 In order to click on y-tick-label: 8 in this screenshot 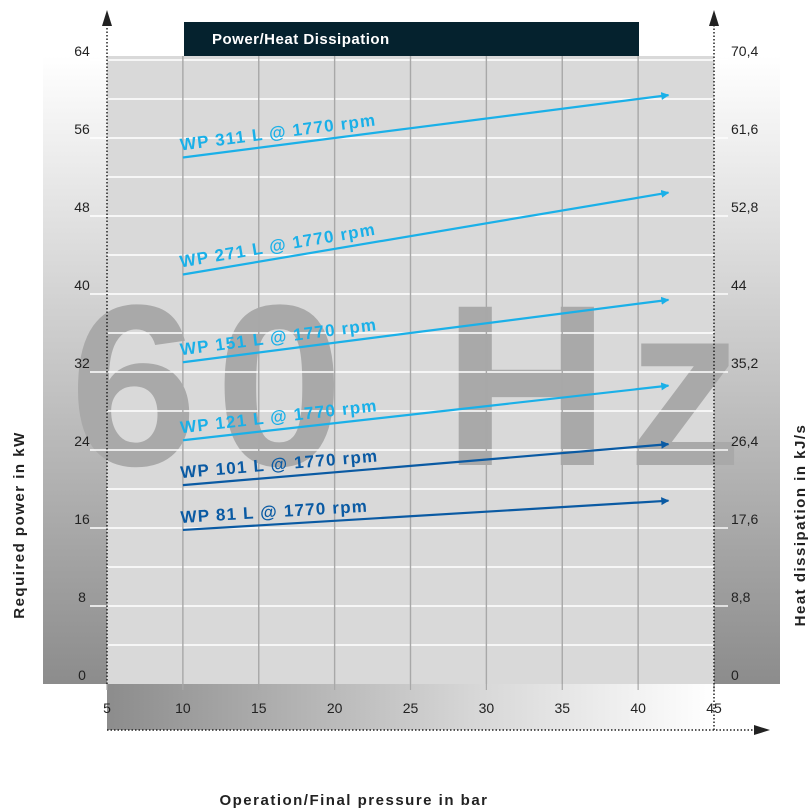, I will do `click(82, 597)`.